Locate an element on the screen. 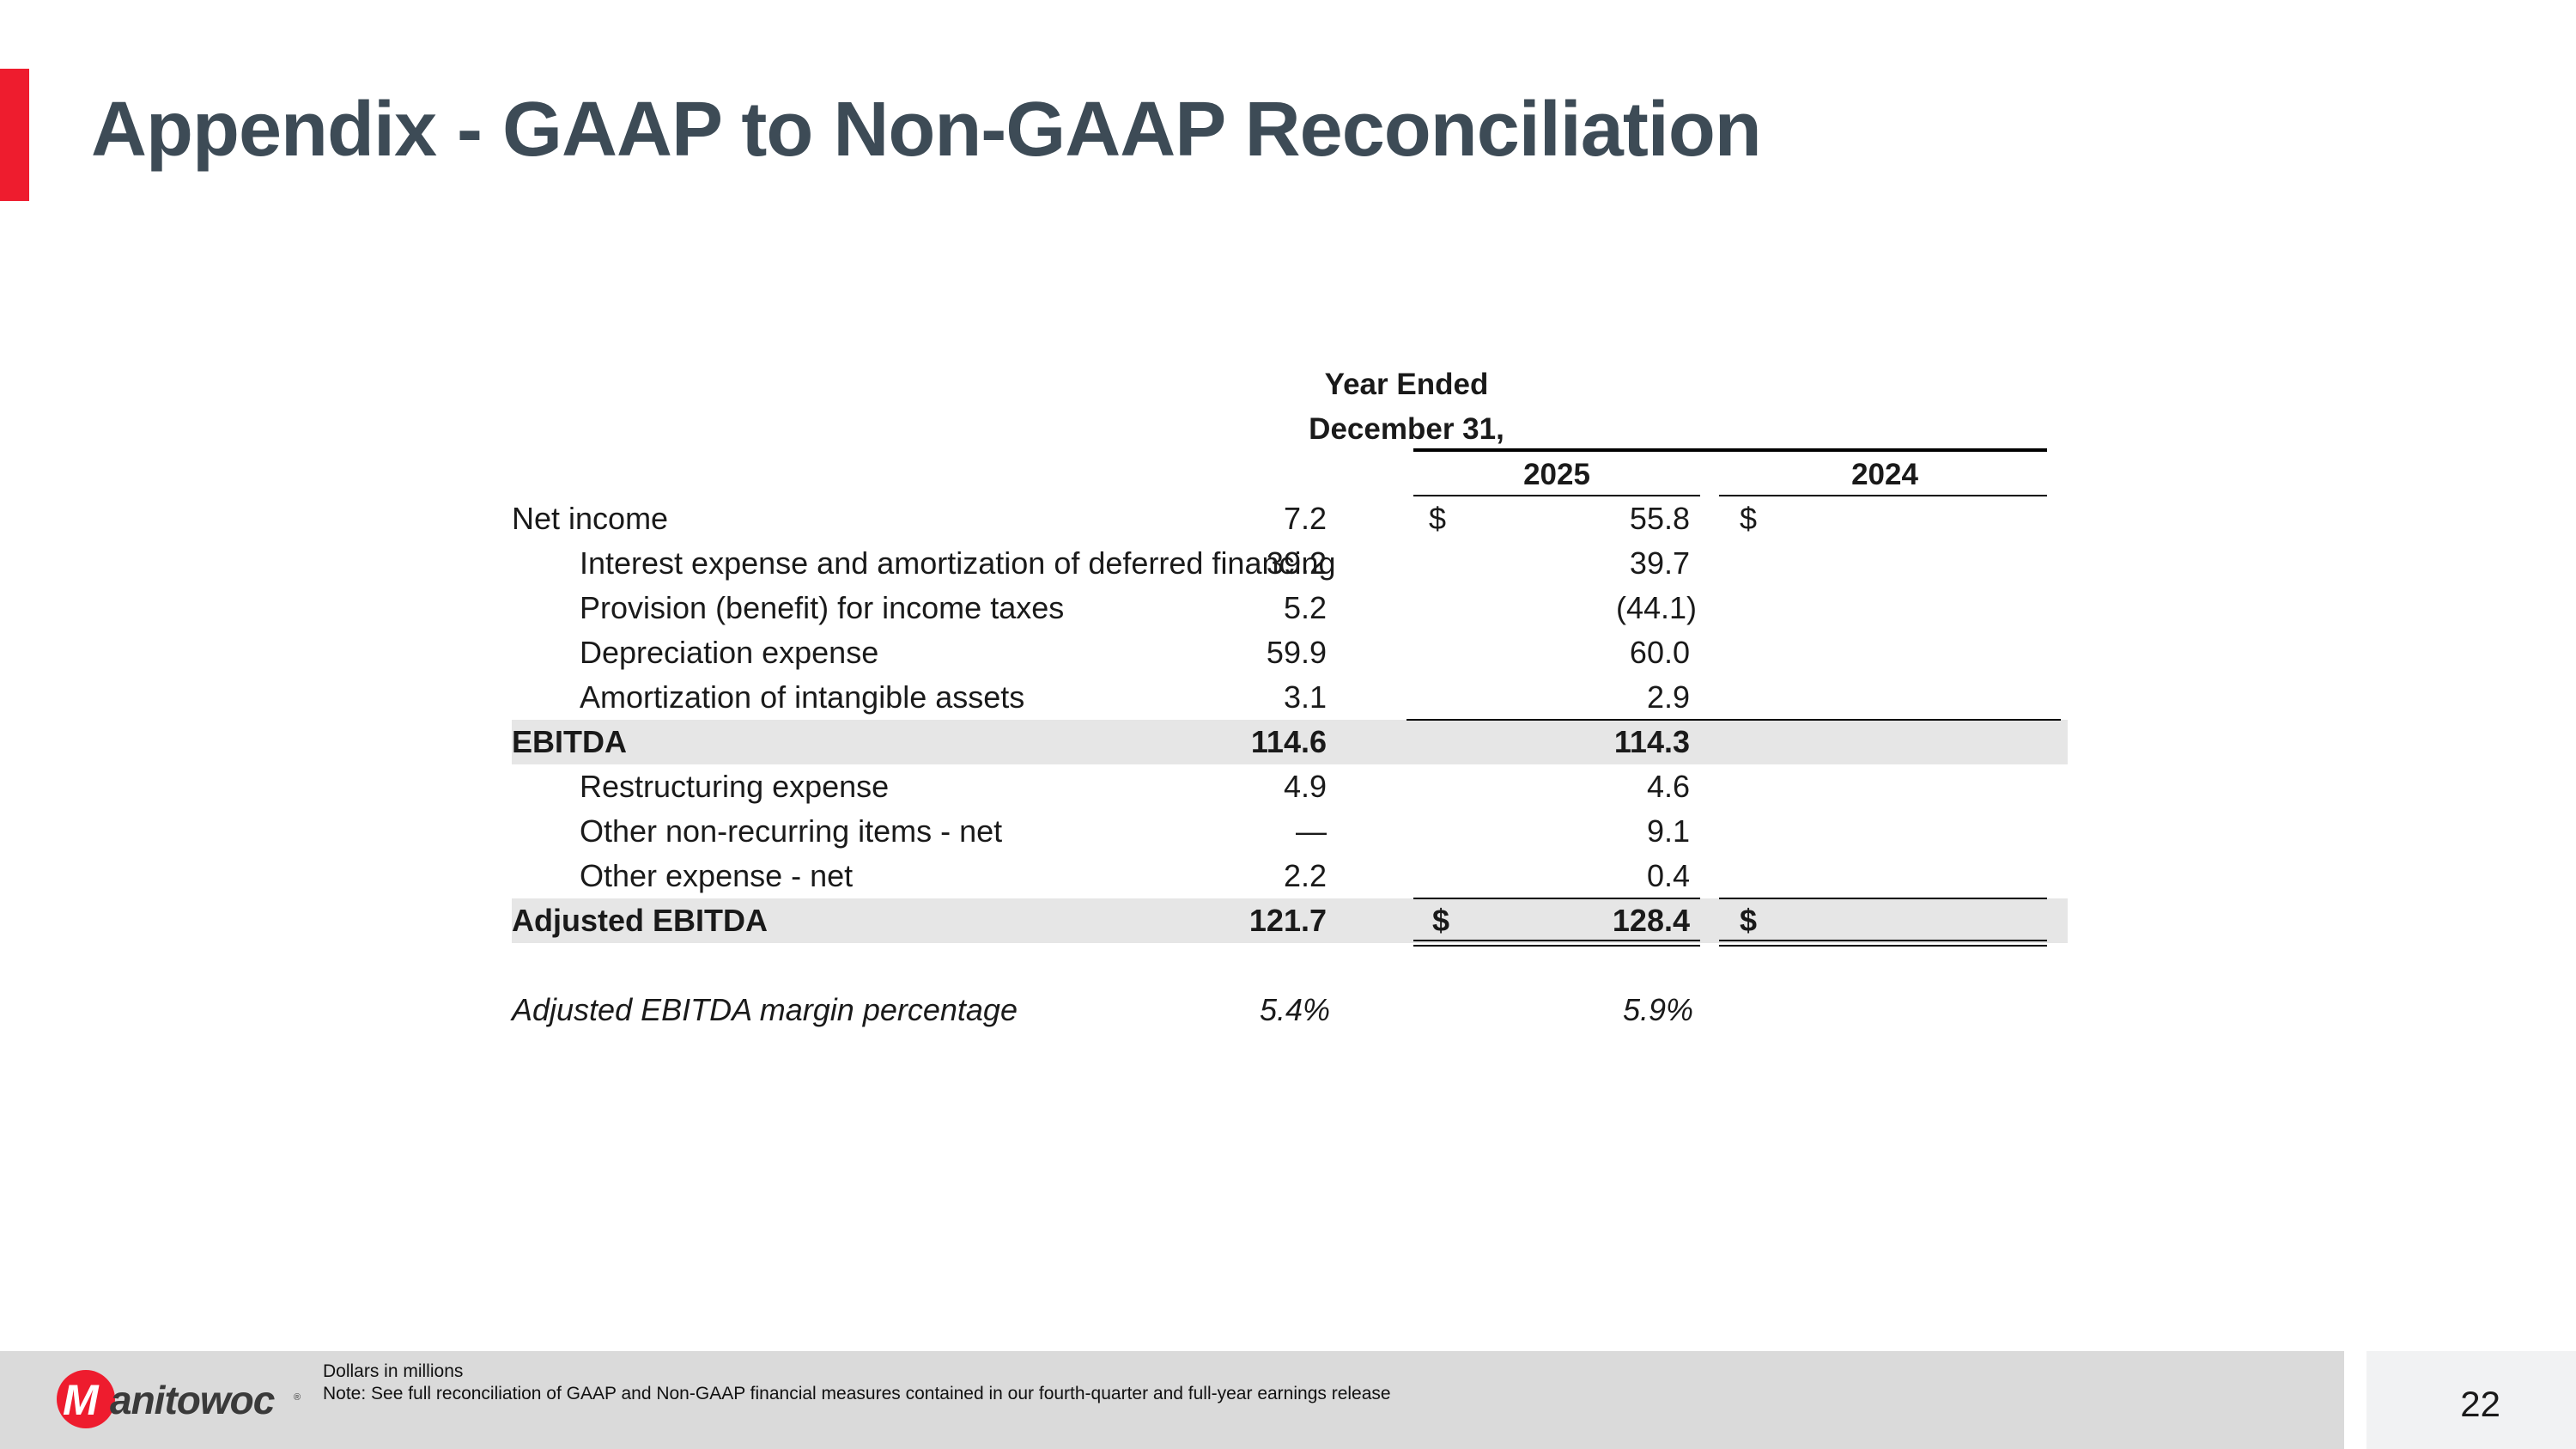  row-label: Amortization of intangible assets is located at coordinates (802, 697).